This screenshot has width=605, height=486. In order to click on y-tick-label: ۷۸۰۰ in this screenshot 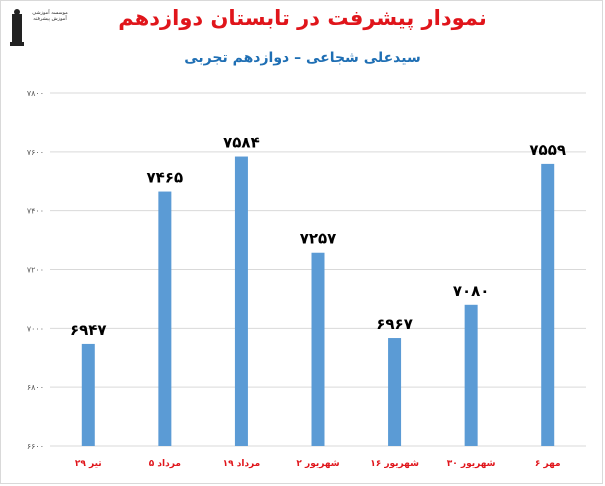, I will do `click(35, 93)`.